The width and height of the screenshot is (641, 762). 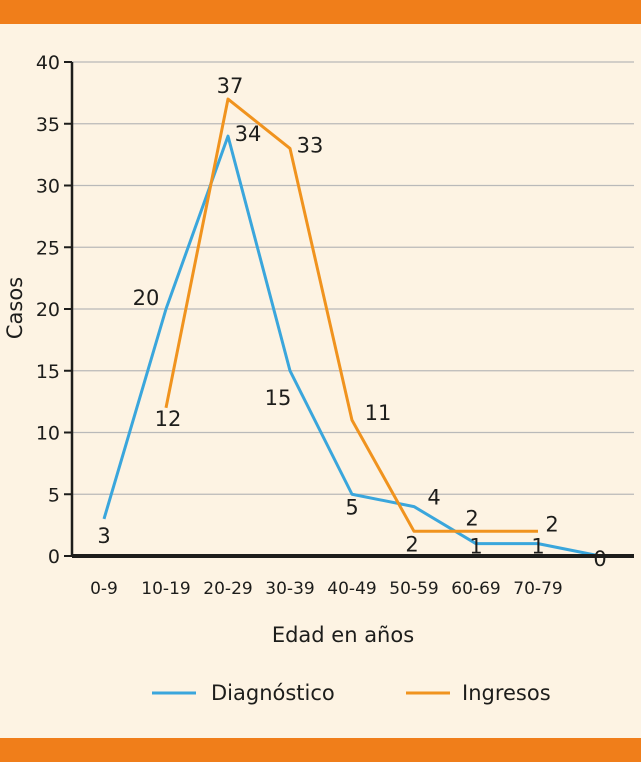 What do you see at coordinates (278, 398) in the screenshot?
I see `data-label-diagnostico: 15` at bounding box center [278, 398].